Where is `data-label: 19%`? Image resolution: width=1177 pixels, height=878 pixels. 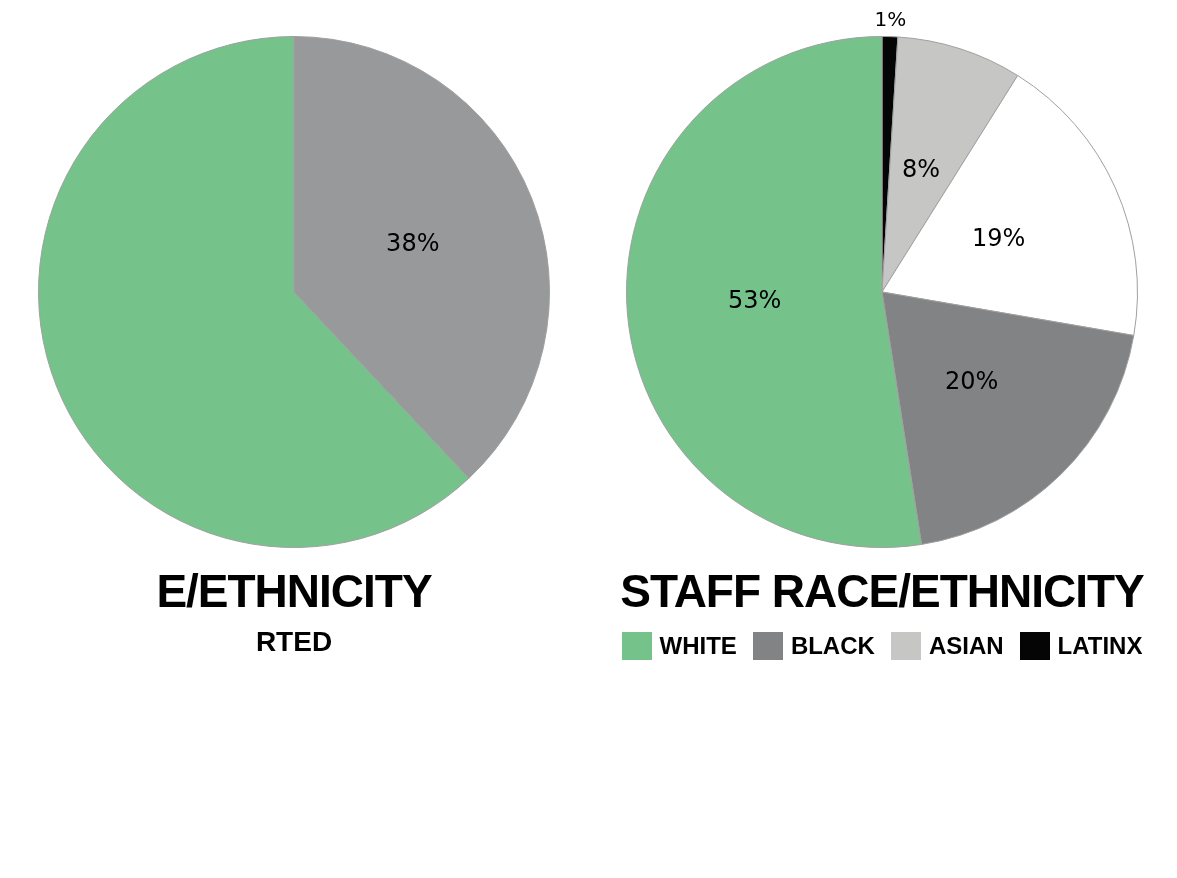
data-label: 19% is located at coordinates (998, 238).